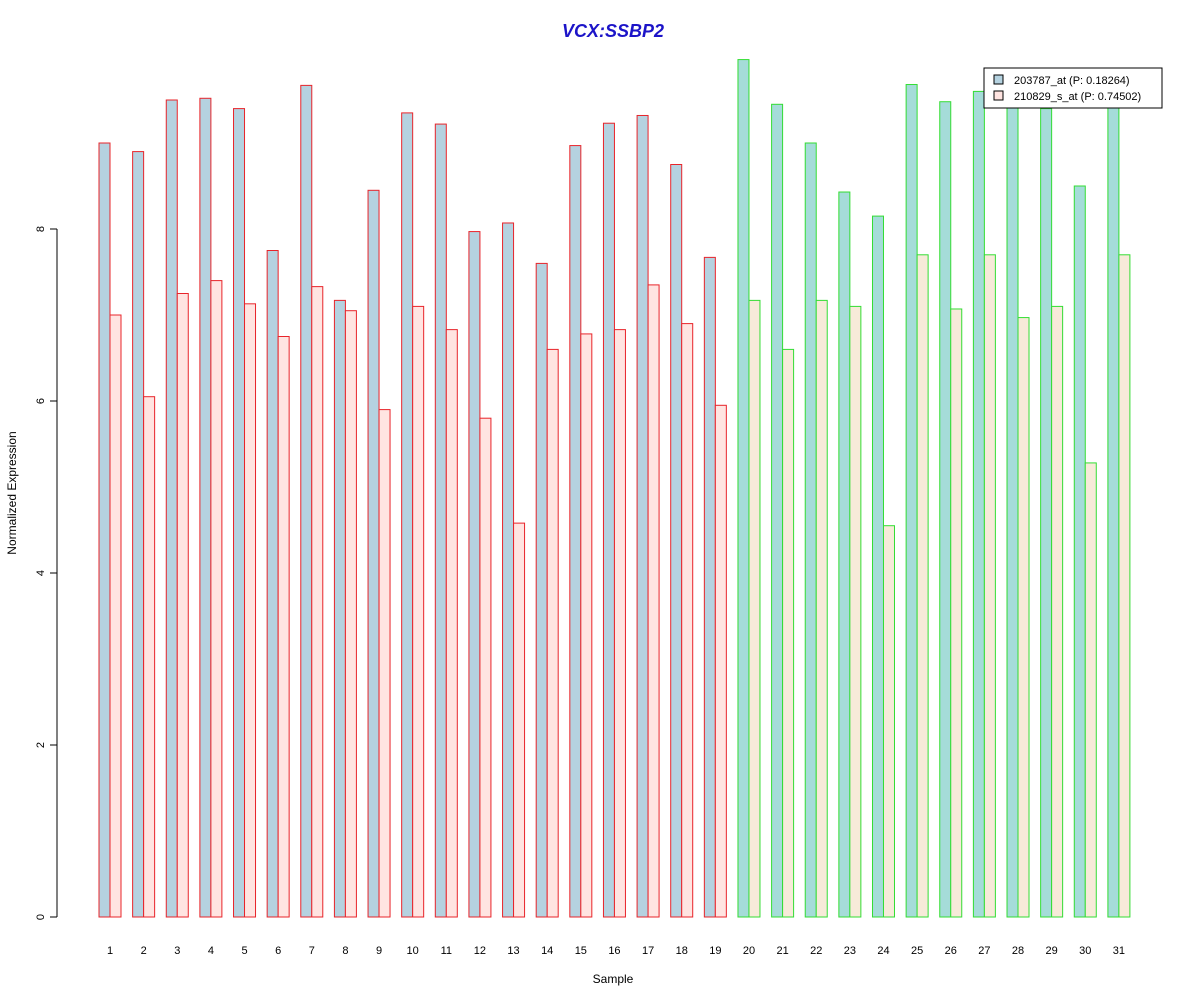 The image size is (1200, 1005). I want to click on x-tick-label: 5, so click(244, 951).